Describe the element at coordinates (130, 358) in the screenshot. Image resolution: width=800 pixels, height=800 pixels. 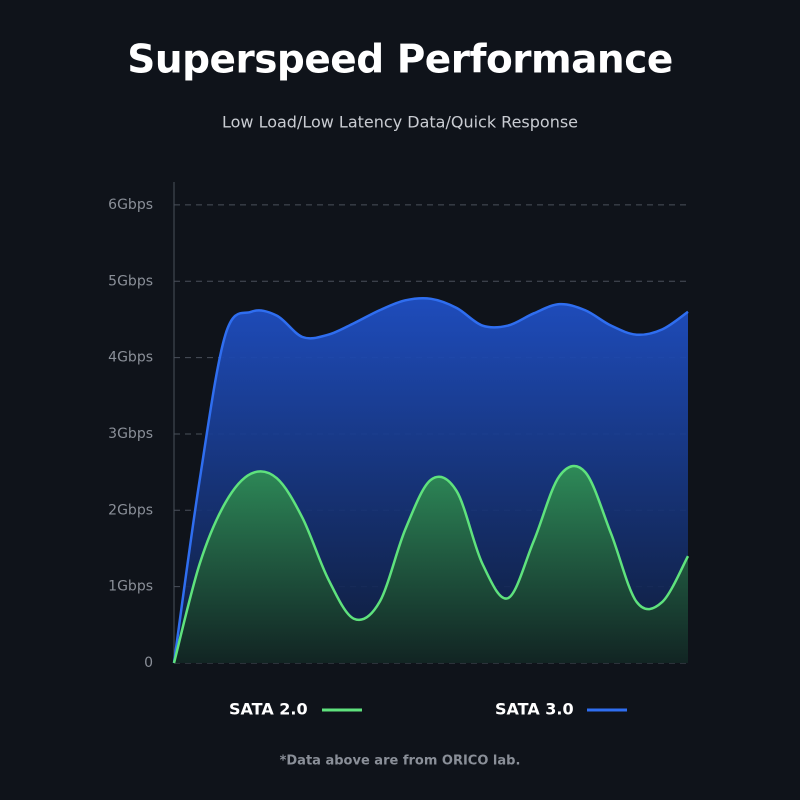
I see `y-tick-label: 4Gbps` at that location.